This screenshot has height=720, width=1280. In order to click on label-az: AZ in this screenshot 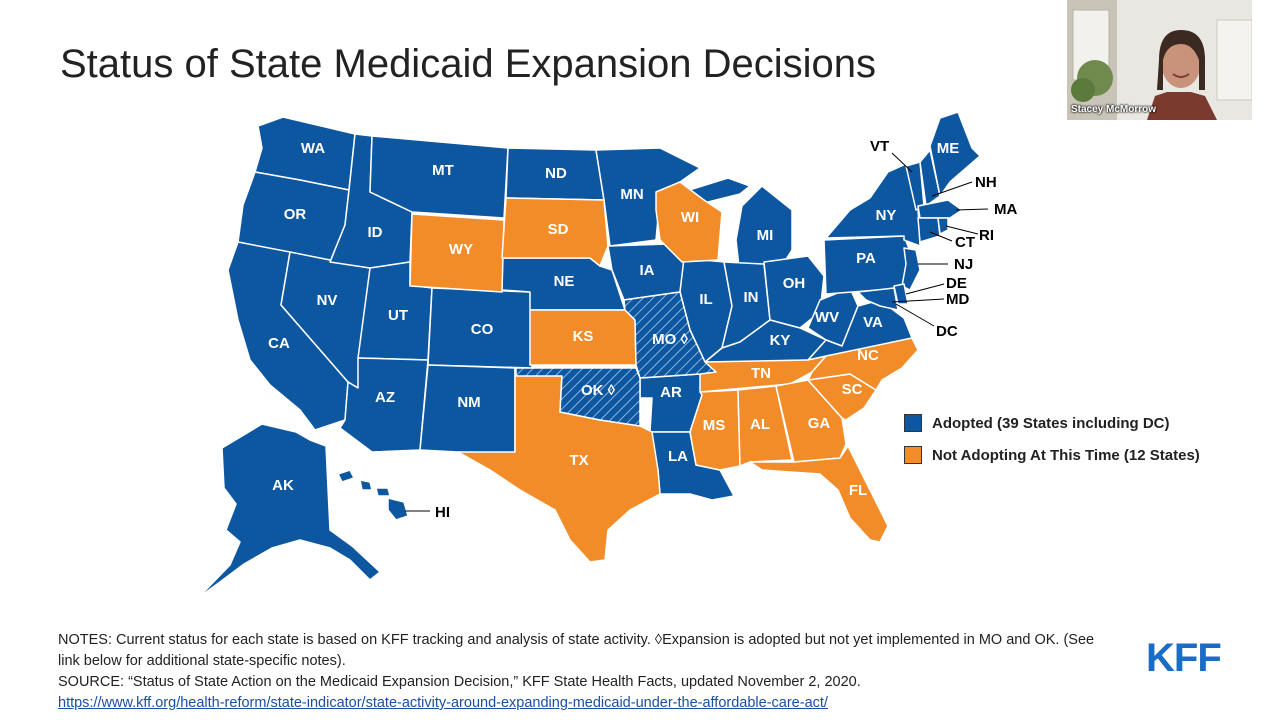, I will do `click(385, 397)`.